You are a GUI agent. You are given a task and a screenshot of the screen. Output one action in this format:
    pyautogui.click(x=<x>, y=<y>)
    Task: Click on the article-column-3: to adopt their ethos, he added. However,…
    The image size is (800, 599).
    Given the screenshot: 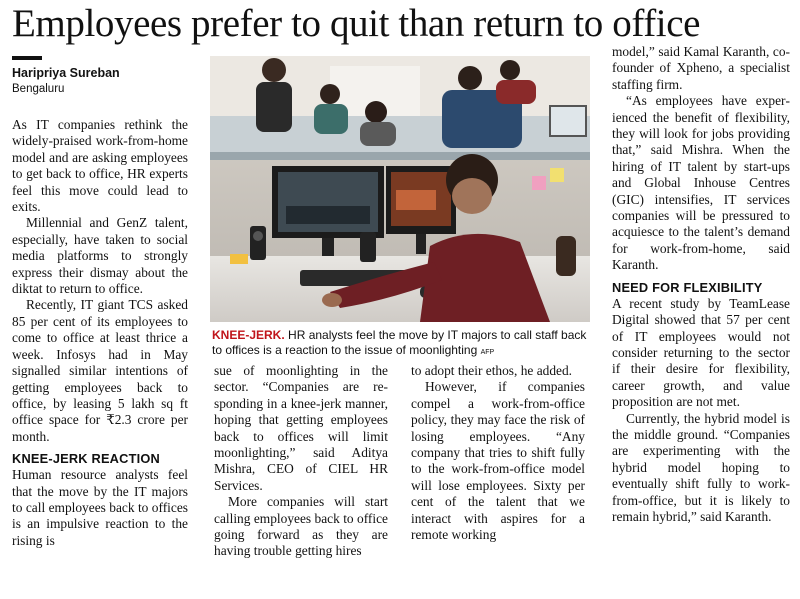 What is the action you would take?
    pyautogui.click(x=498, y=453)
    